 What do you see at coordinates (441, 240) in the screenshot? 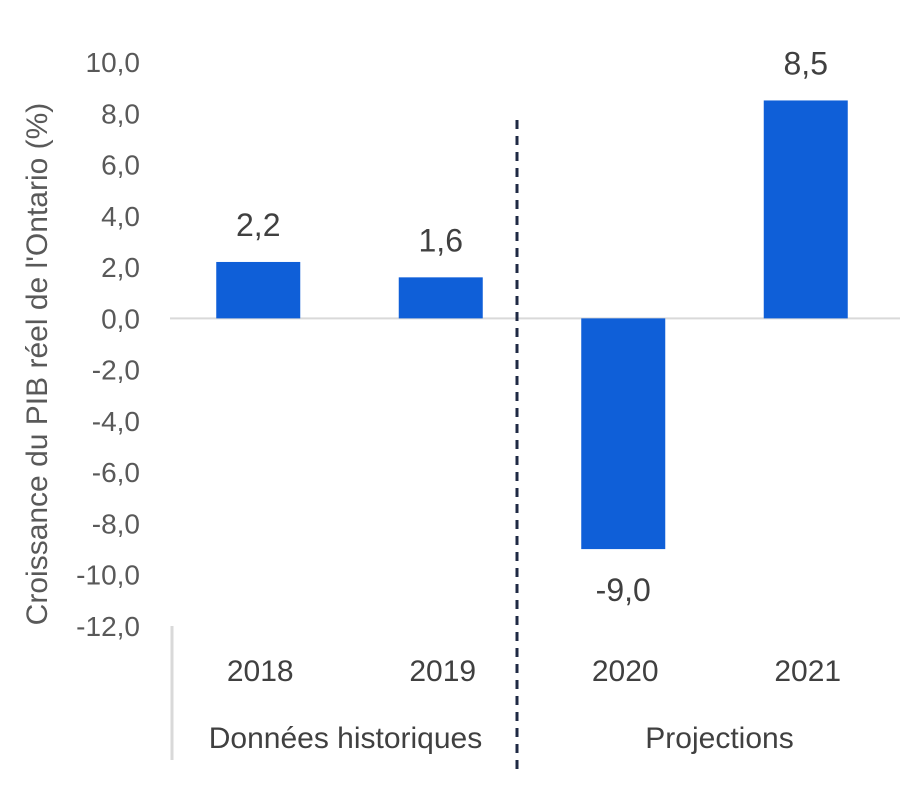
I see `data-label-2019: 1,6` at bounding box center [441, 240].